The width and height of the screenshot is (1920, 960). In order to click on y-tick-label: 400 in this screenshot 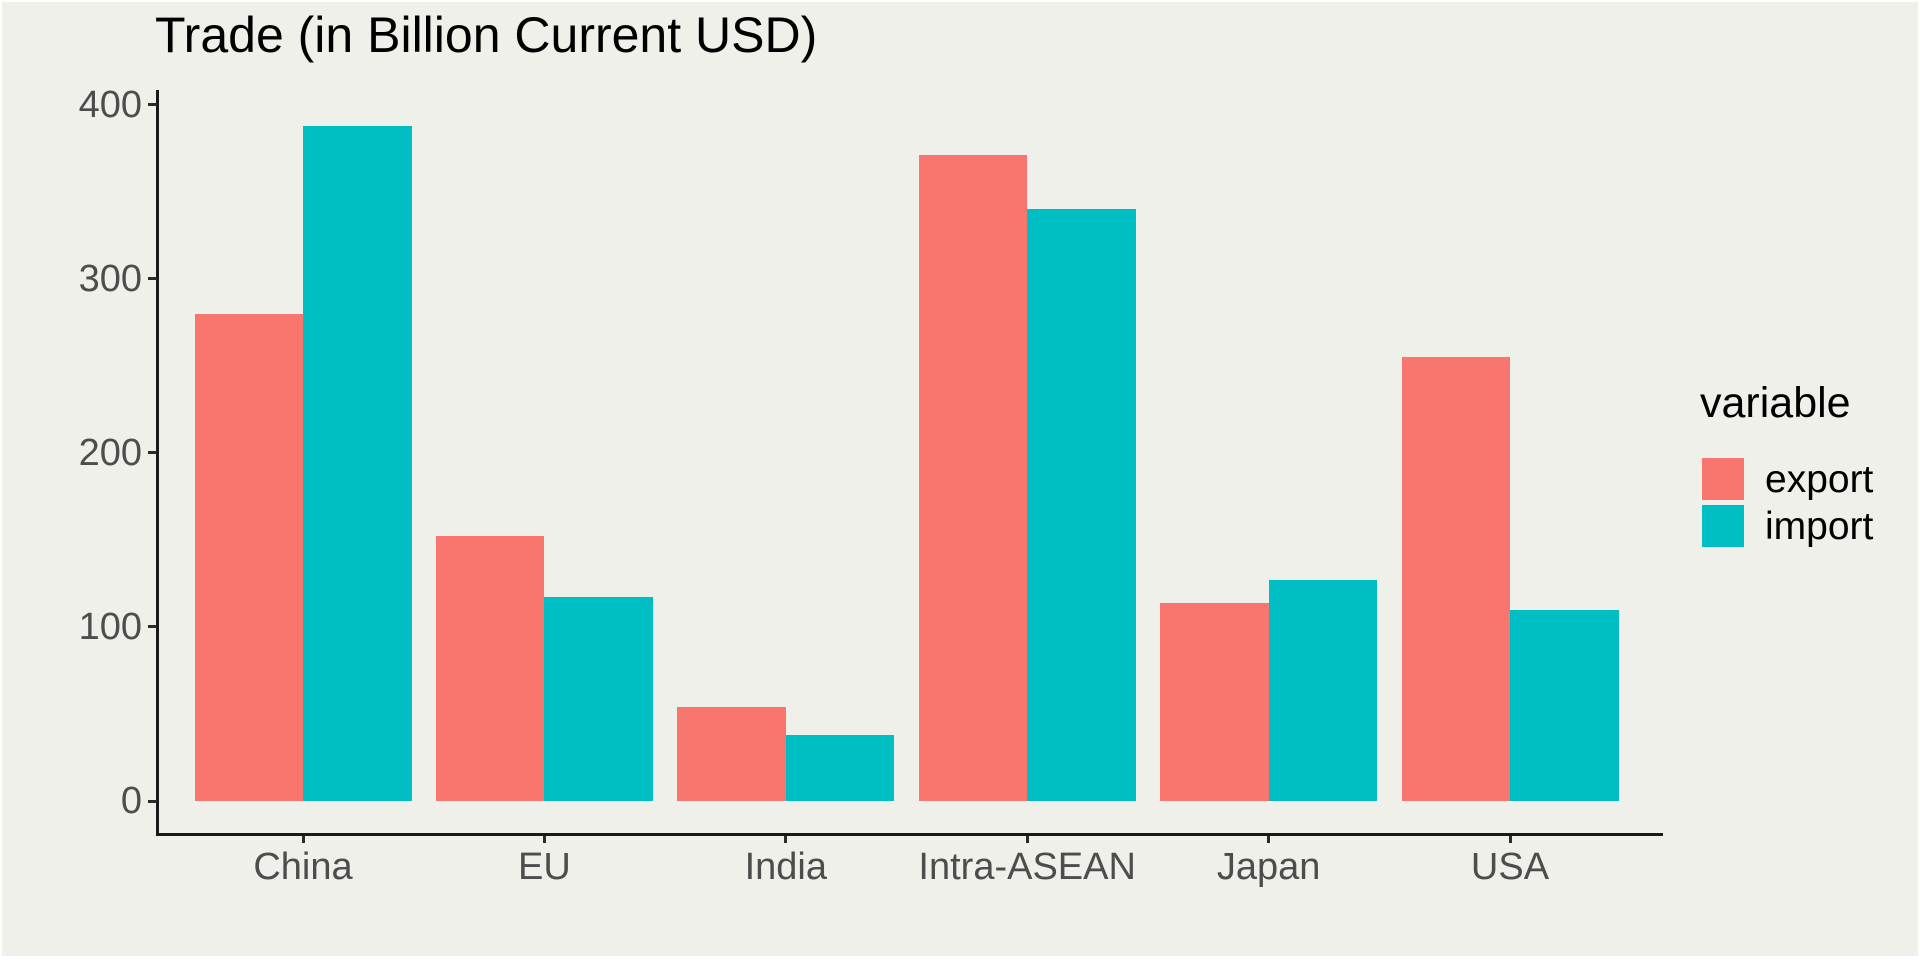, I will do `click(110, 104)`.